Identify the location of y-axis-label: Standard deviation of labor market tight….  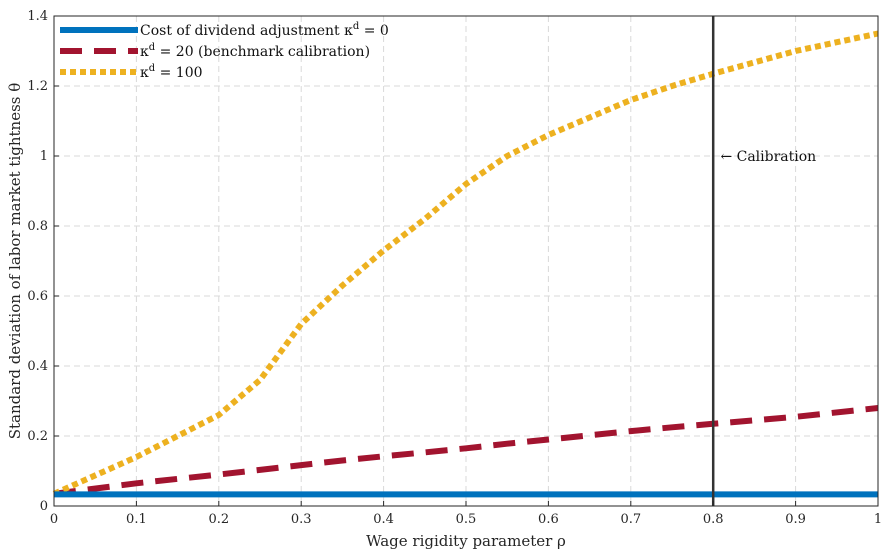
(15, 261).